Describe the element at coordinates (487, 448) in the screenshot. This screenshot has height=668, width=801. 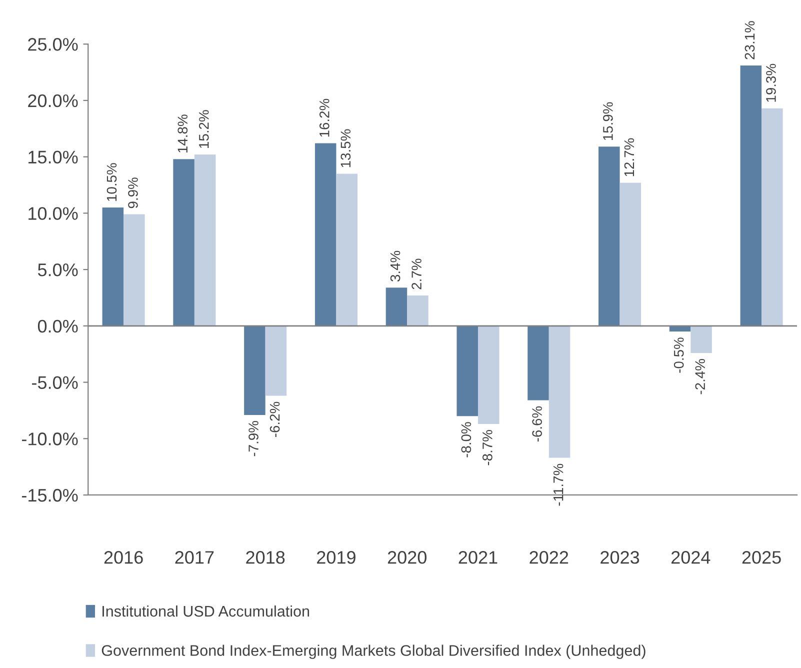
I see `data-label: -8.7%` at that location.